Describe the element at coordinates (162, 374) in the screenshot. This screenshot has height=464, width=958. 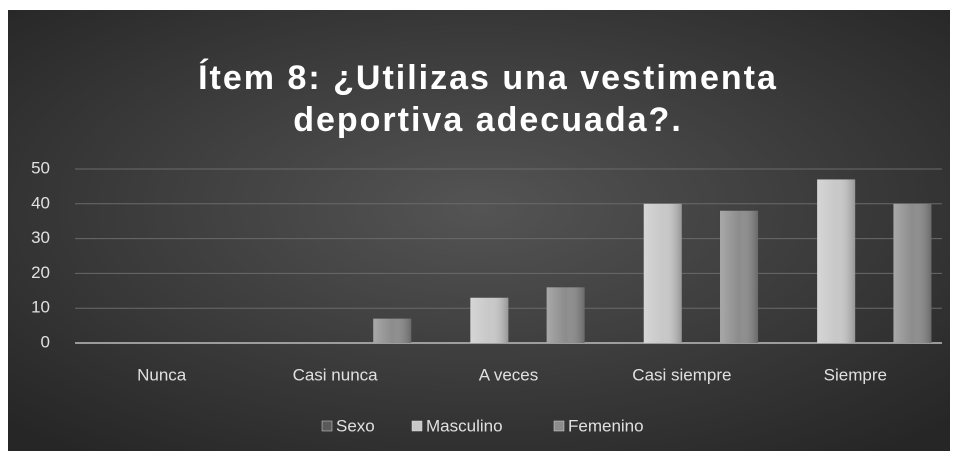
I see `x-tick-label: Nunca` at that location.